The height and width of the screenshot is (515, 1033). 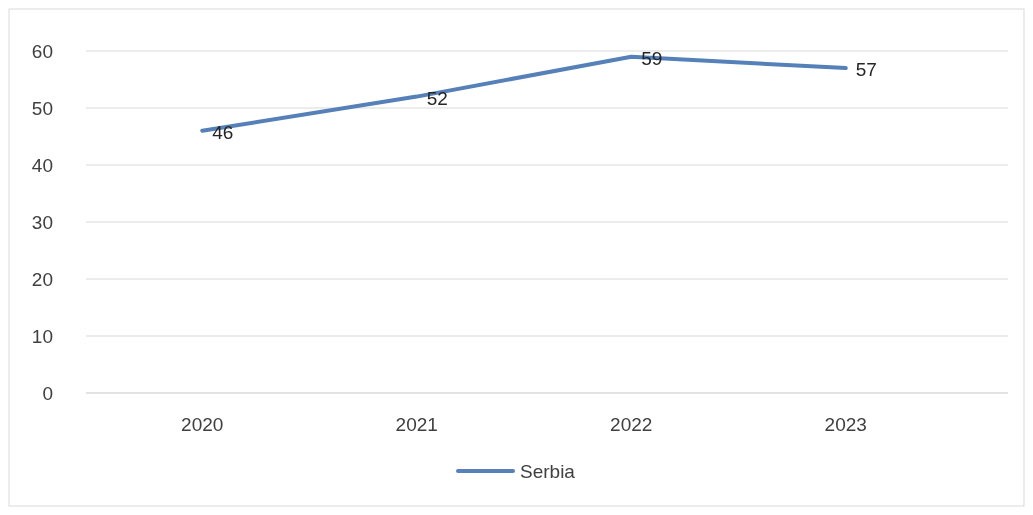 What do you see at coordinates (631, 424) in the screenshot?
I see `x-tick-label: 2022` at bounding box center [631, 424].